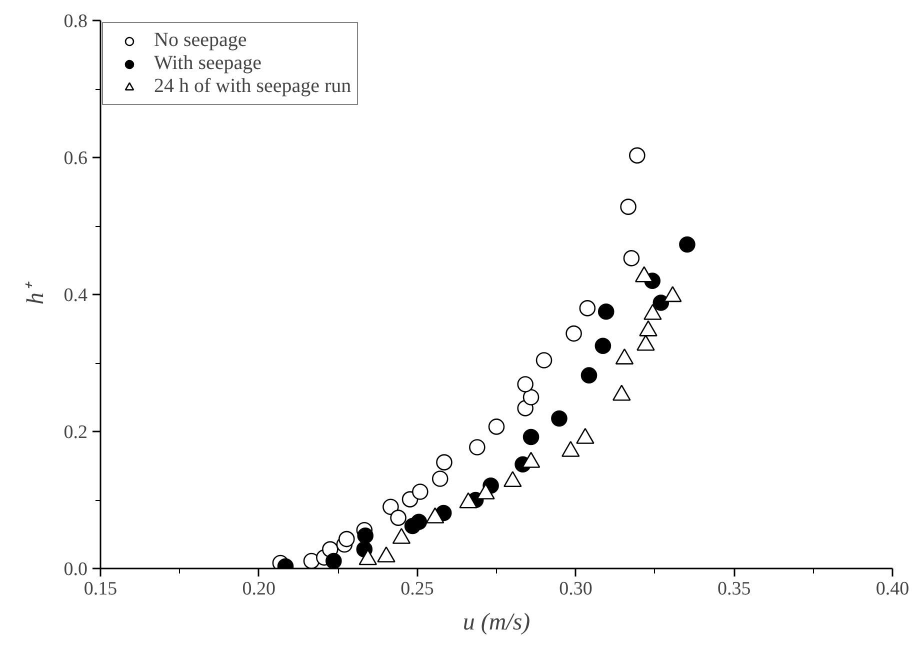 The height and width of the screenshot is (648, 922). Describe the element at coordinates (253, 86) in the screenshot. I see `legend-label: 24 h of with seepage run` at that location.